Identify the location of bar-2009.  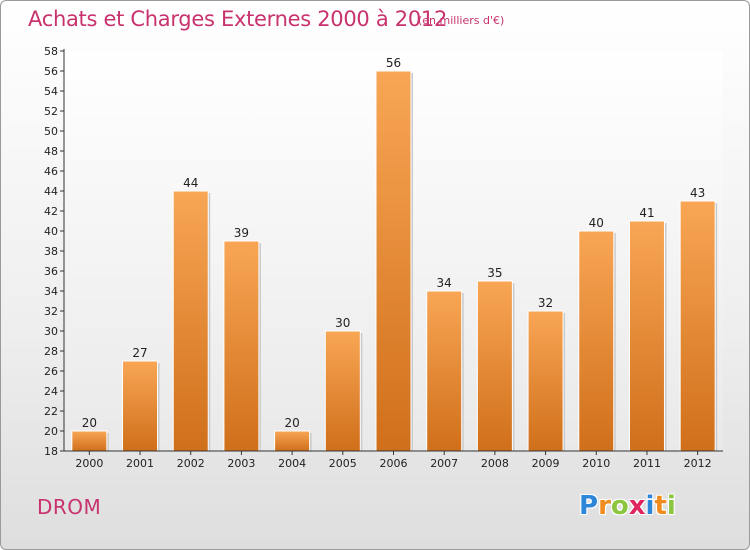
(545, 381).